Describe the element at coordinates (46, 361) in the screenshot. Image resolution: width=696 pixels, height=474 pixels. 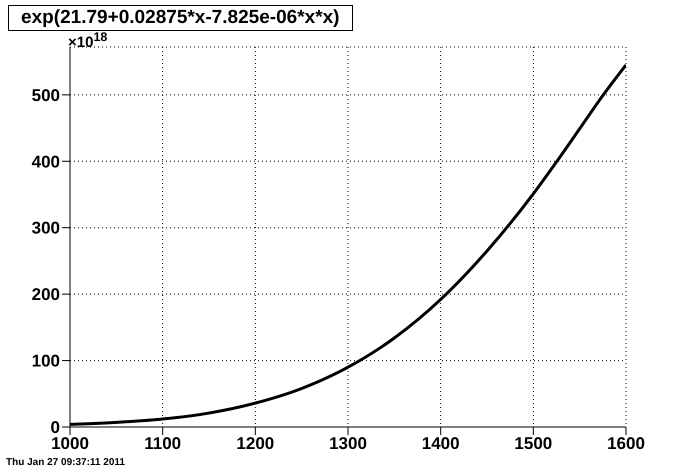
I see `y-tick-label: 100` at that location.